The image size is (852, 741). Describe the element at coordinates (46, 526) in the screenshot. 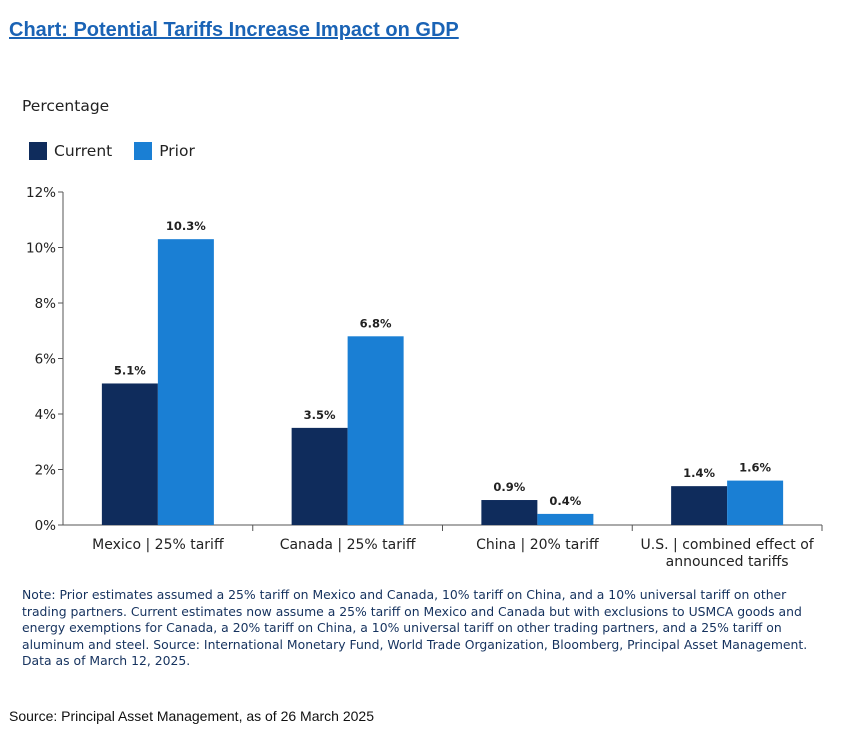

I see `y-tick-label: 0%` at that location.